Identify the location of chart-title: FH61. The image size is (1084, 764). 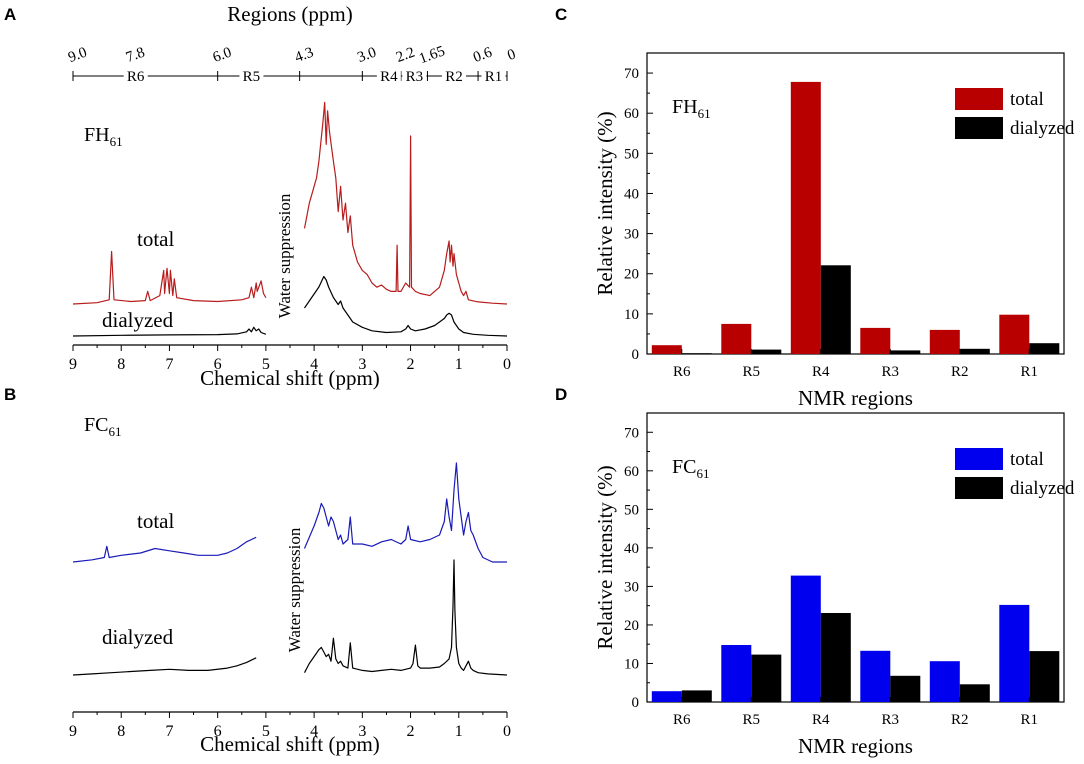
(691, 108).